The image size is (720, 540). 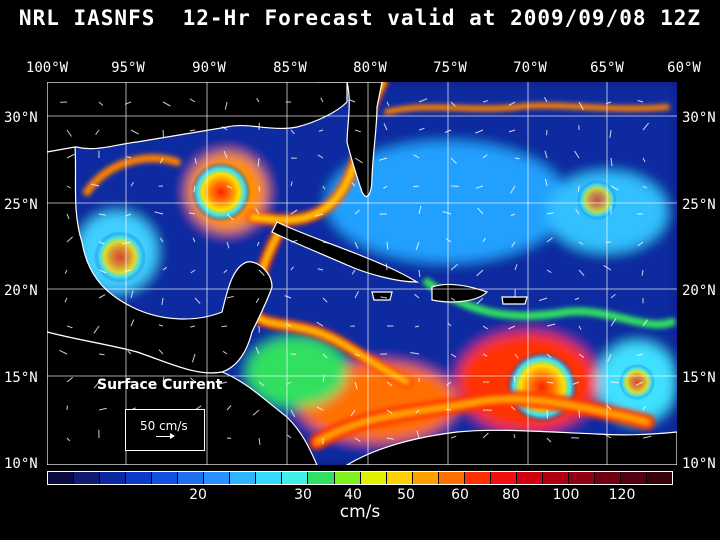 I want to click on lat-label: 10°N, so click(x=699, y=464).